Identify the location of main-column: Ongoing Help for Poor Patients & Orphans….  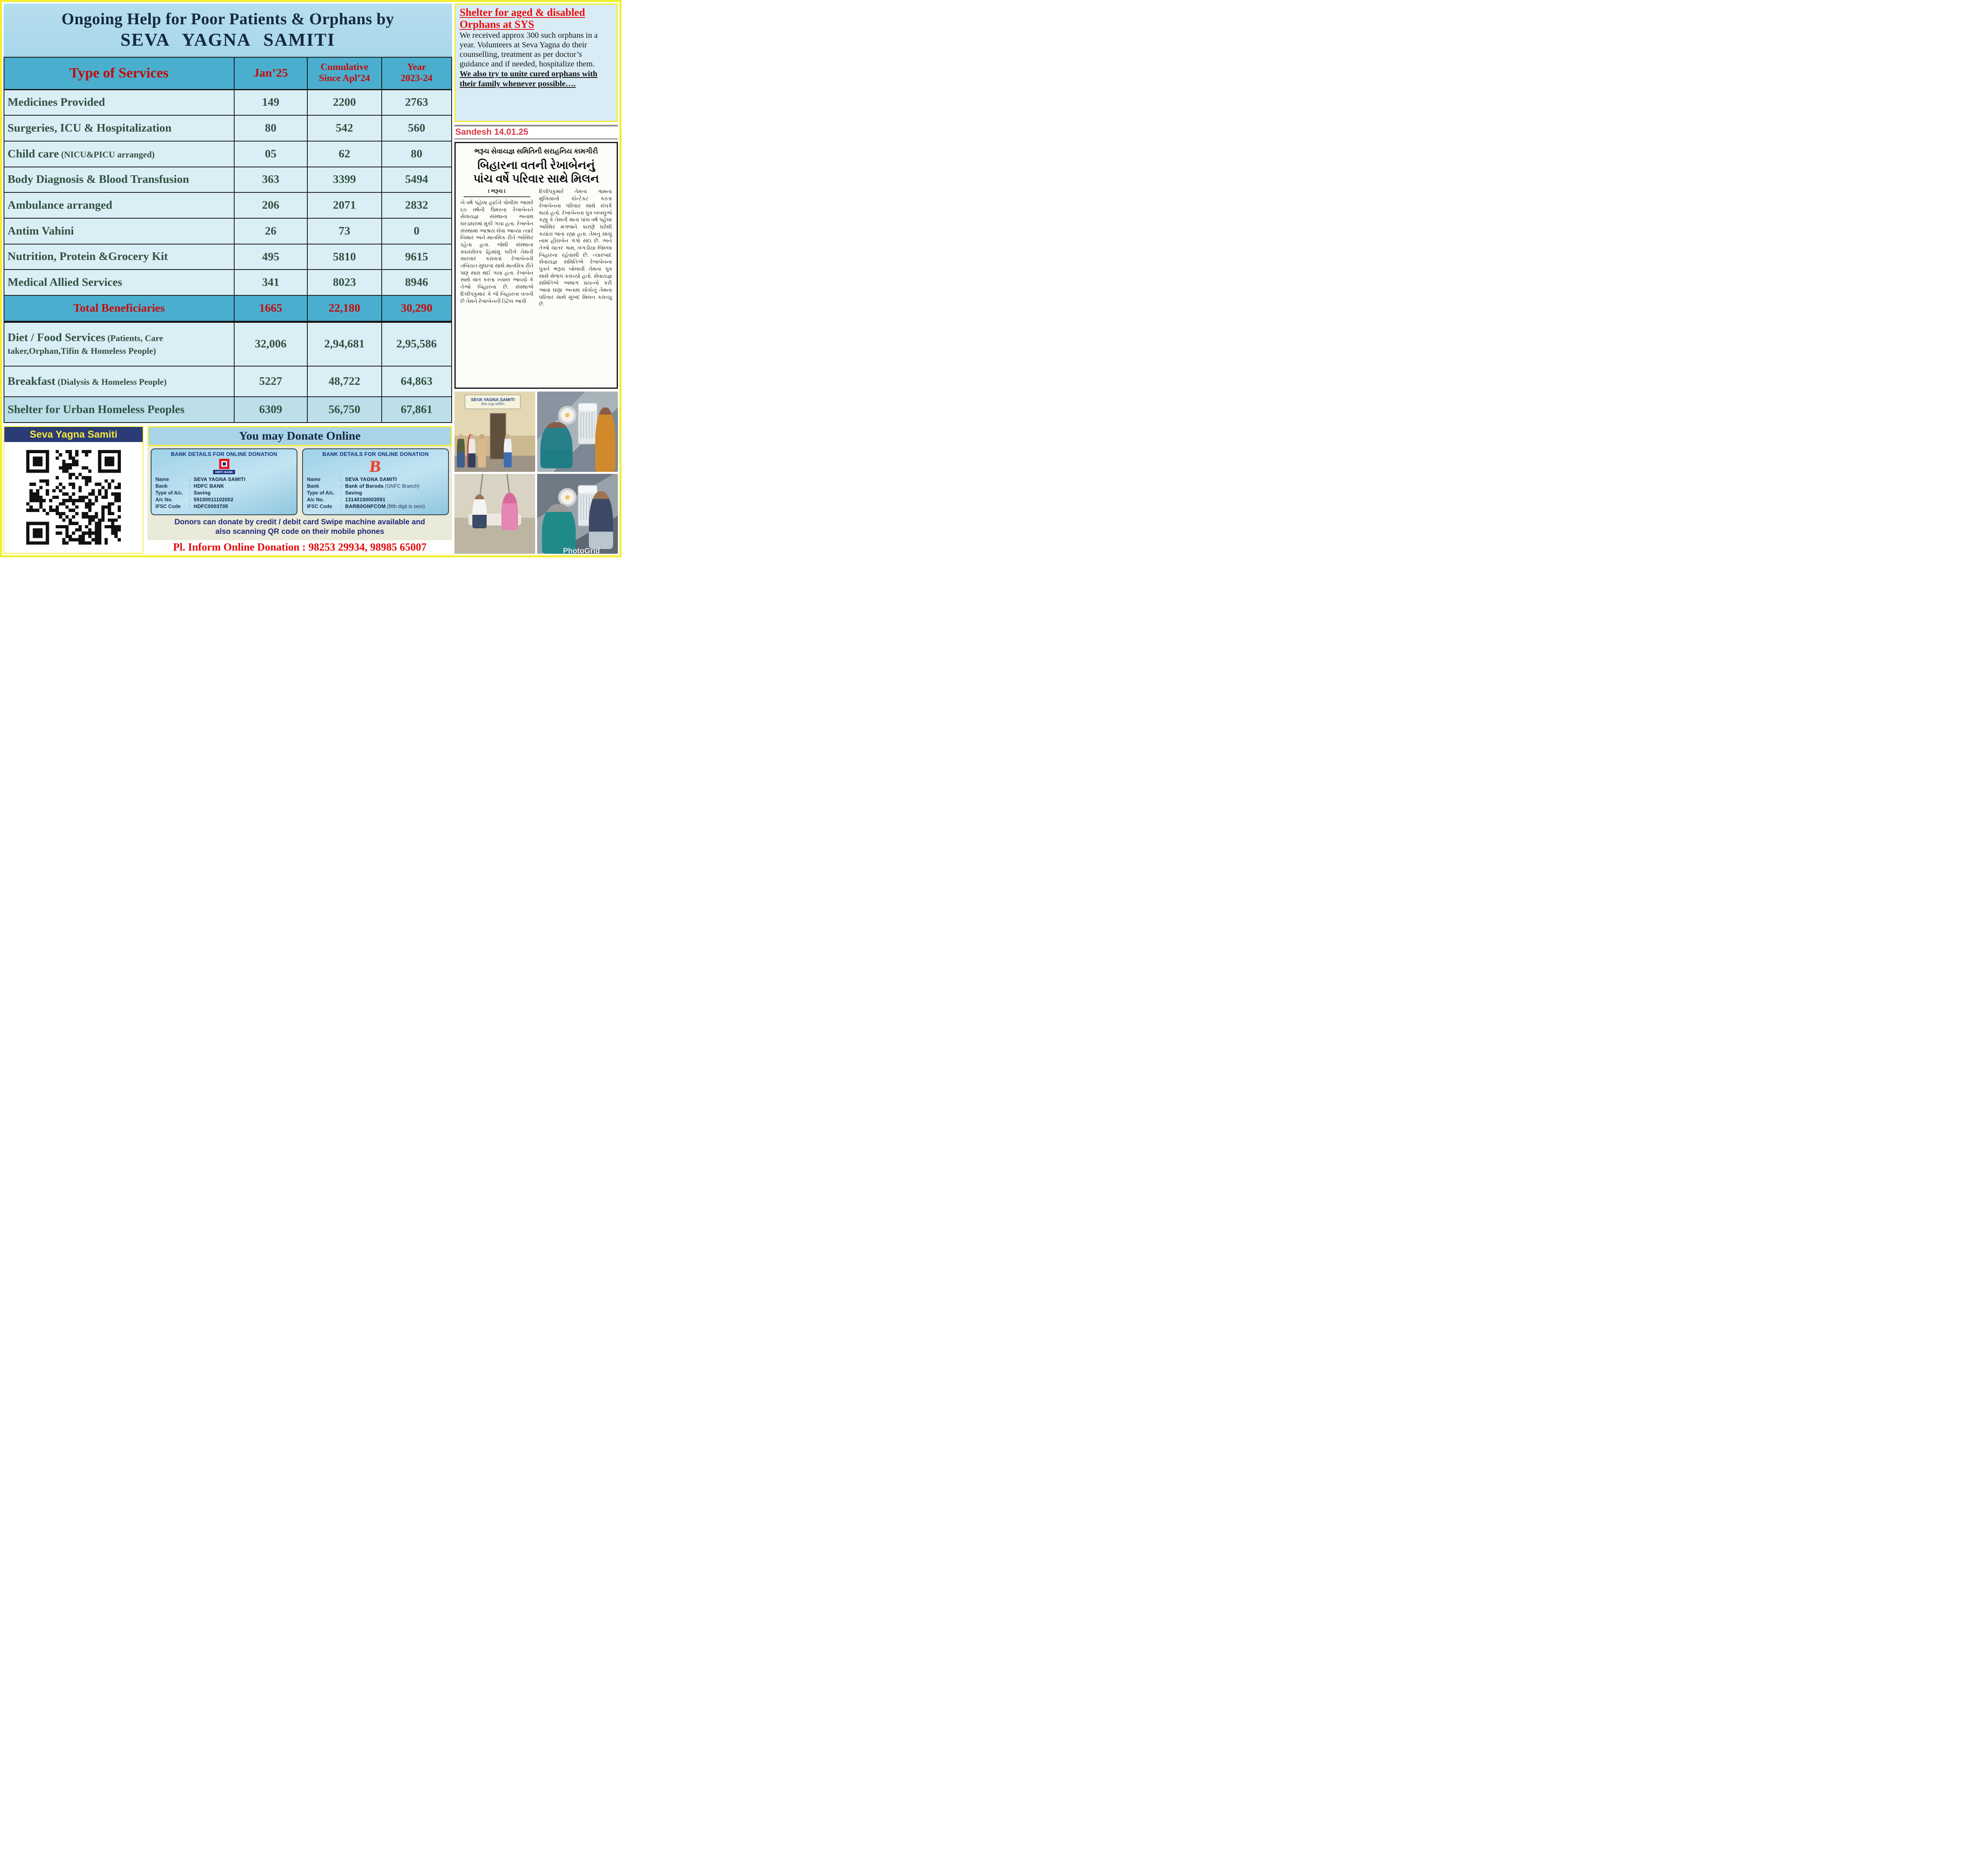
(228, 279).